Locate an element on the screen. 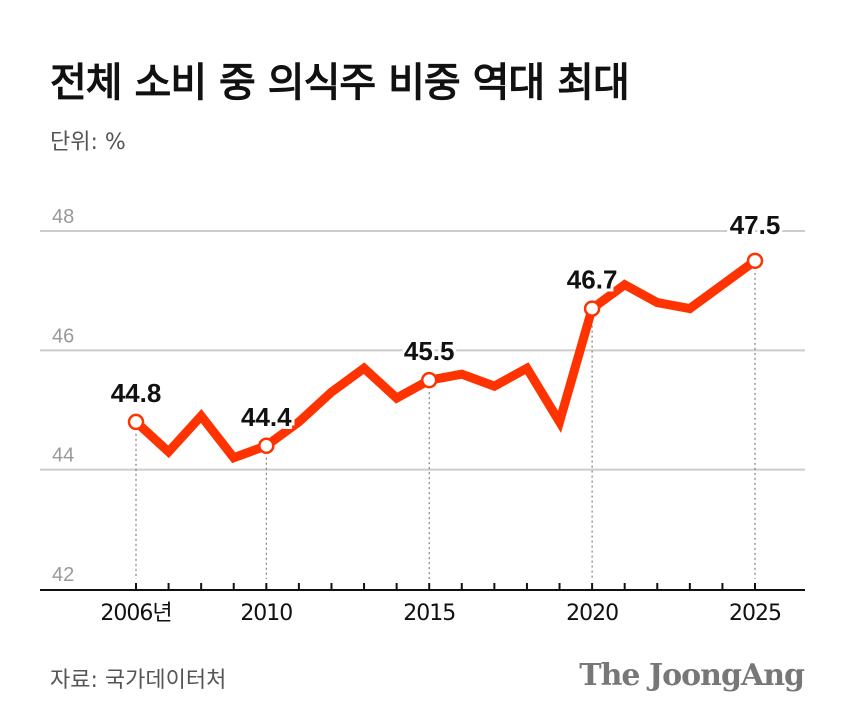 This screenshot has height=726, width=860. y-tick-label: 48 is located at coordinates (63, 217).